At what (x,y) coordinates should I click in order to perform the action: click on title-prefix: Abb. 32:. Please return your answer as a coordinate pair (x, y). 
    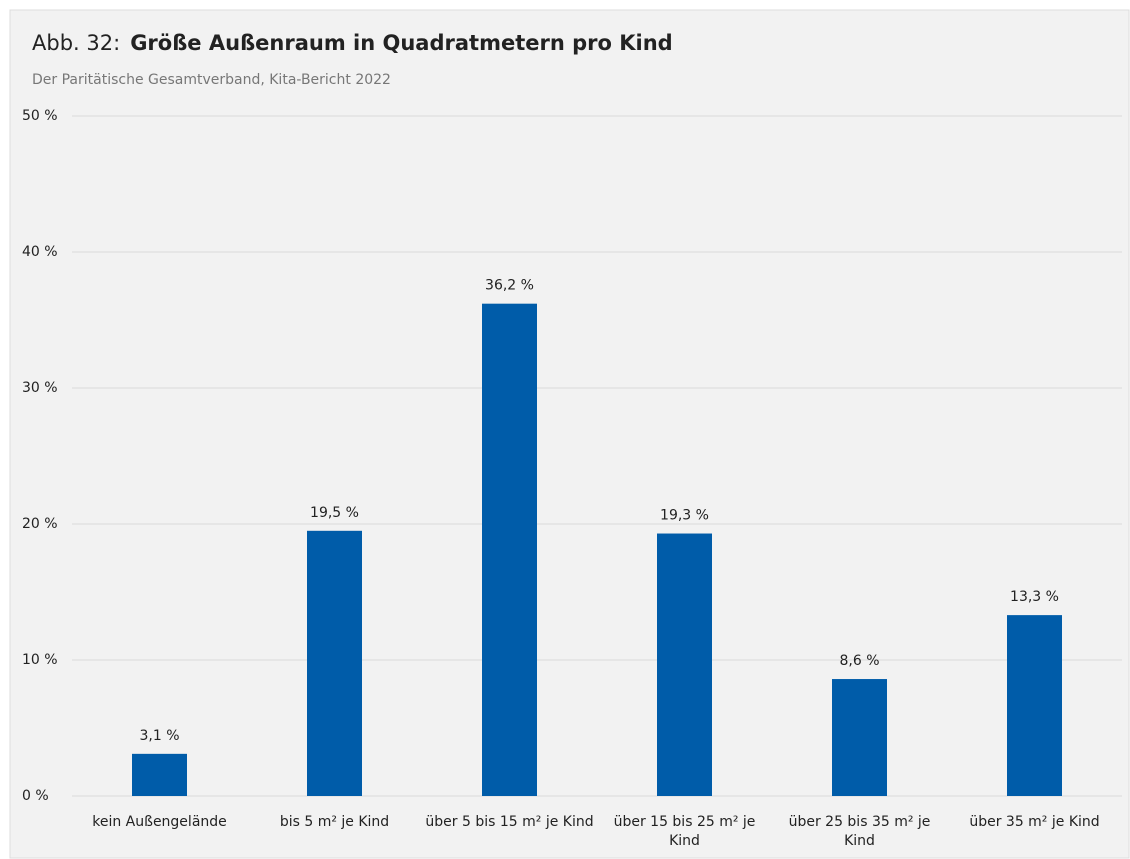
    Looking at the image, I should click on (76, 43).